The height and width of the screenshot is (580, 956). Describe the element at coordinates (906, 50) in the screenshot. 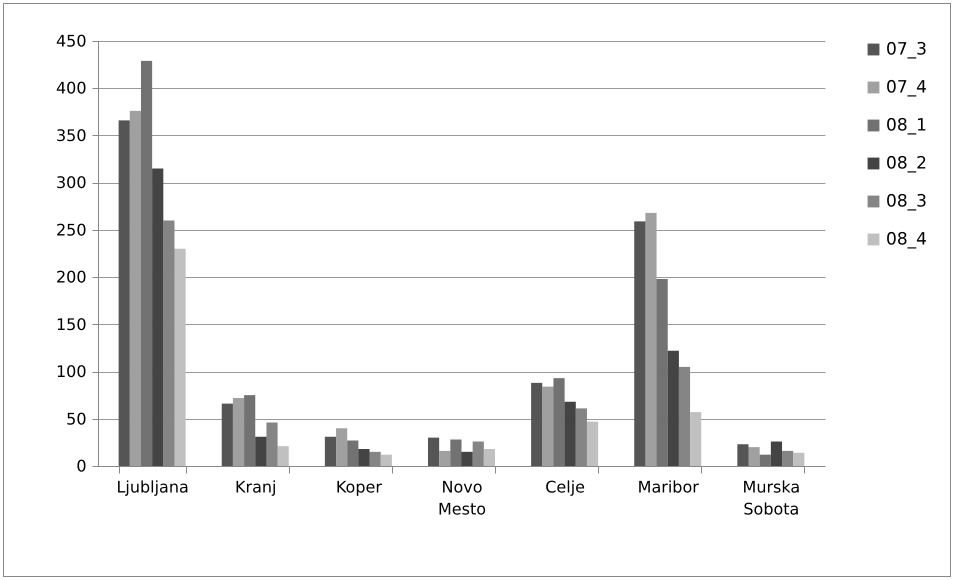

I see `legend-label: 07_3` at that location.